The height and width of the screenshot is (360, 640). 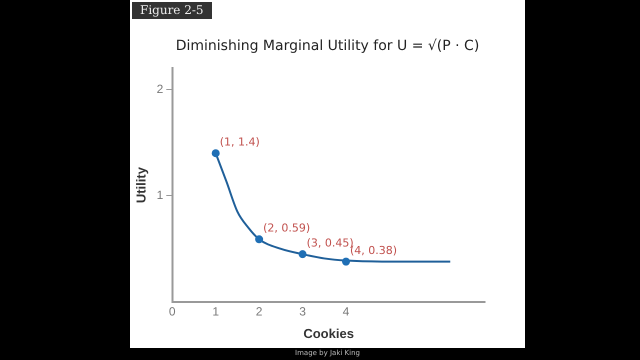 What do you see at coordinates (140, 185) in the screenshot?
I see `y-axis-title: Utility` at bounding box center [140, 185].